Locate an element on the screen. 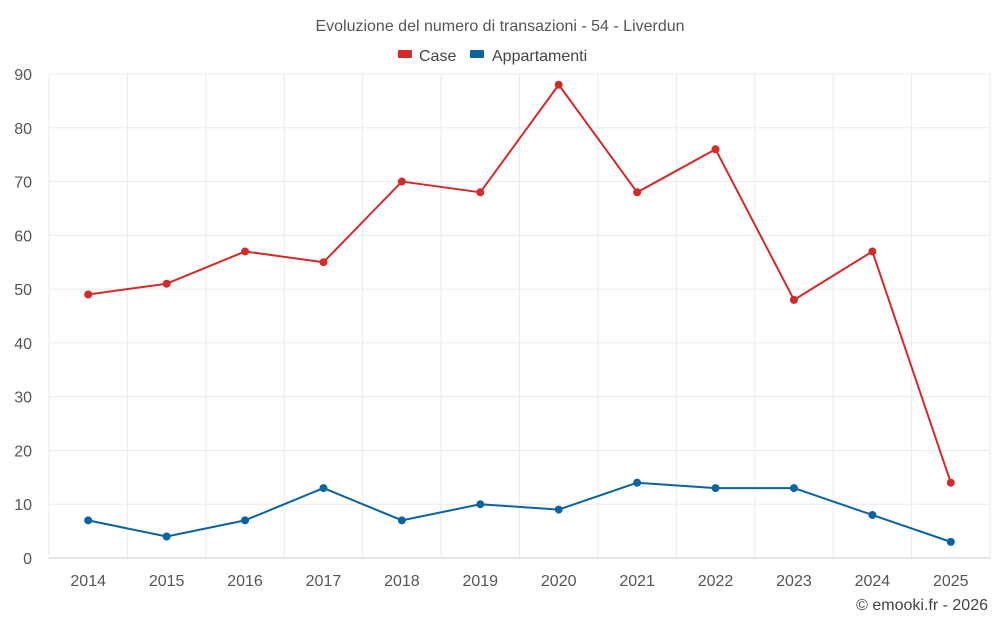 This screenshot has height=625, width=1000. x-tick-label: 2017 is located at coordinates (324, 581).